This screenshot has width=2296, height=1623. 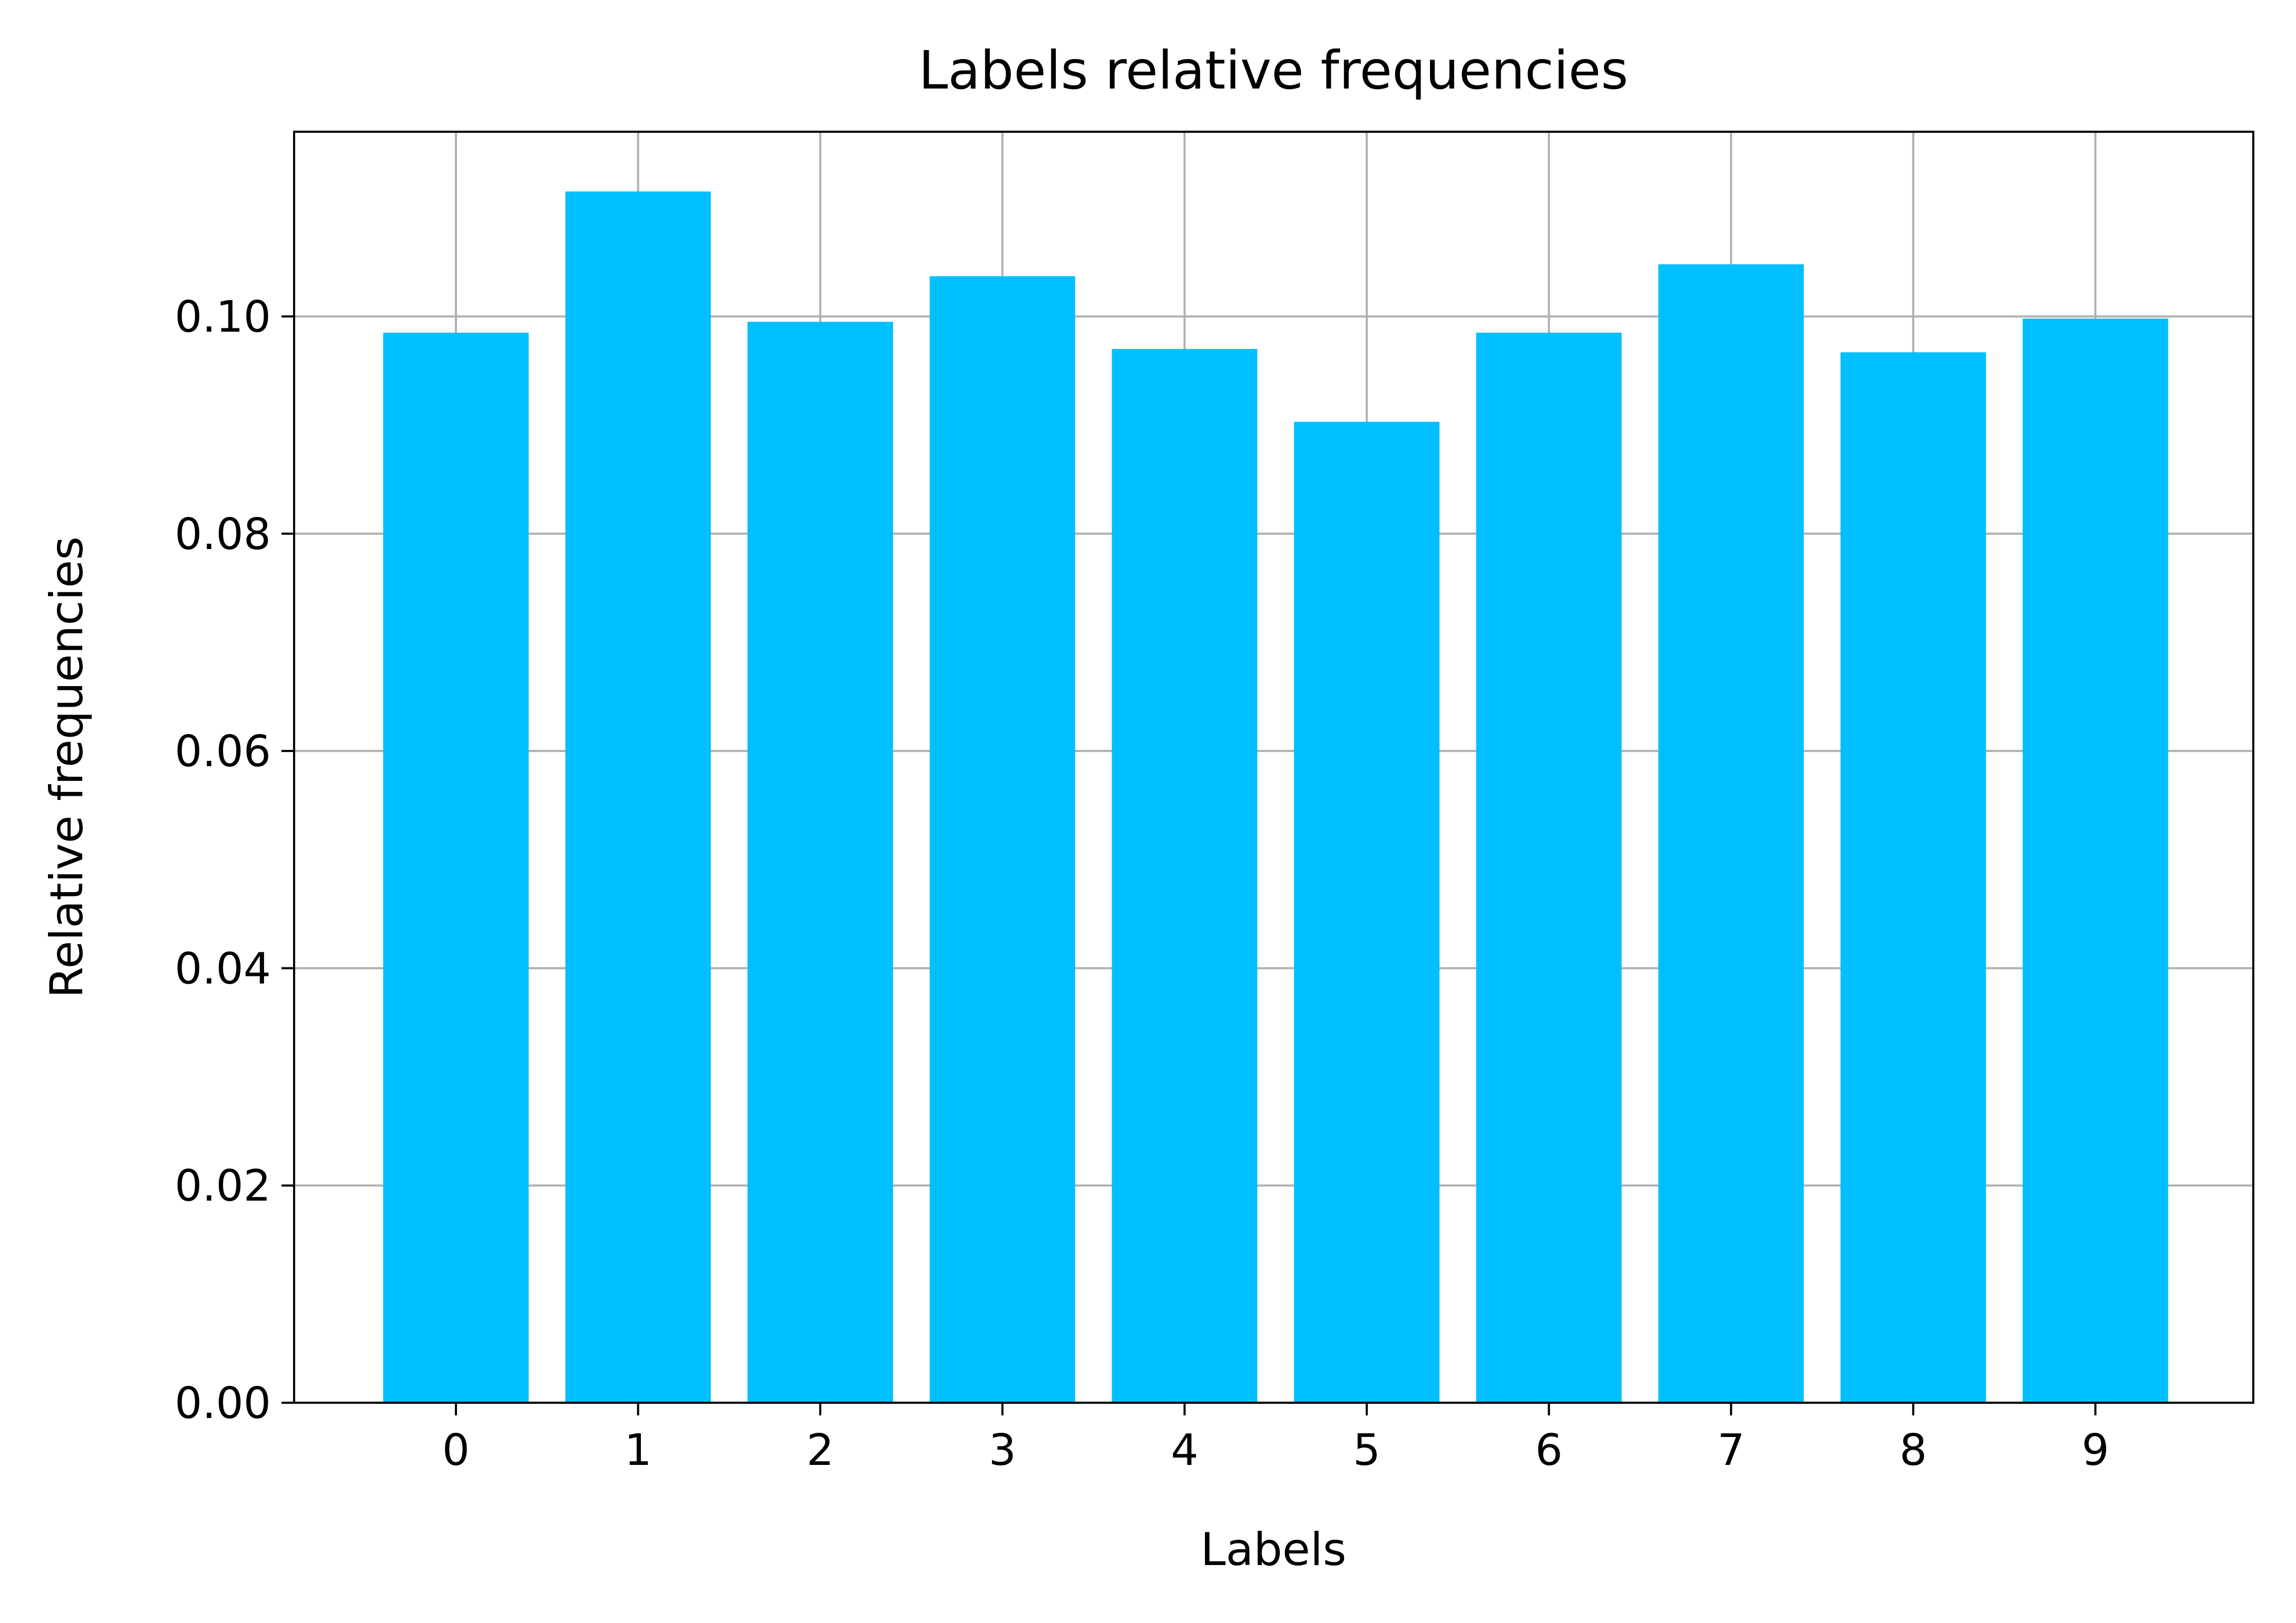 What do you see at coordinates (223, 535) in the screenshot?
I see `y-tick-label: 0.08` at bounding box center [223, 535].